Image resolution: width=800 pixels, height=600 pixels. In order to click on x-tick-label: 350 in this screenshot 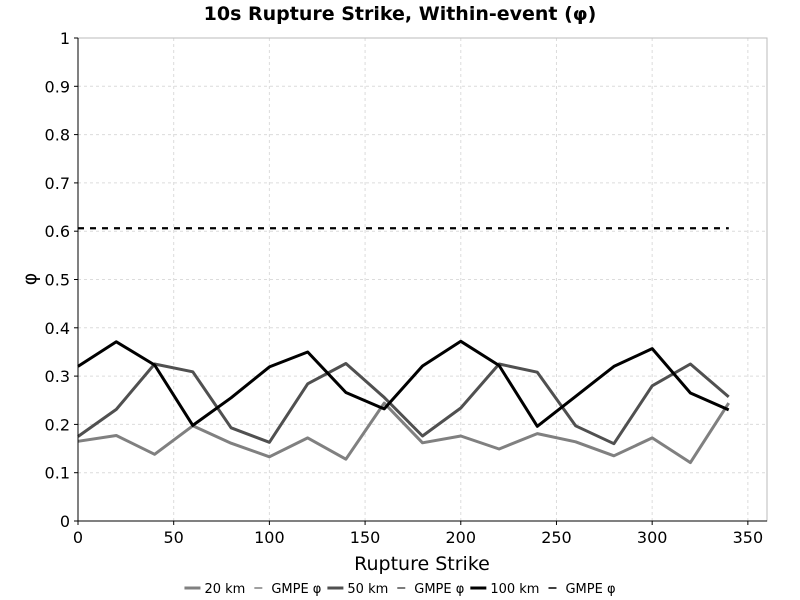, I will do `click(748, 537)`.